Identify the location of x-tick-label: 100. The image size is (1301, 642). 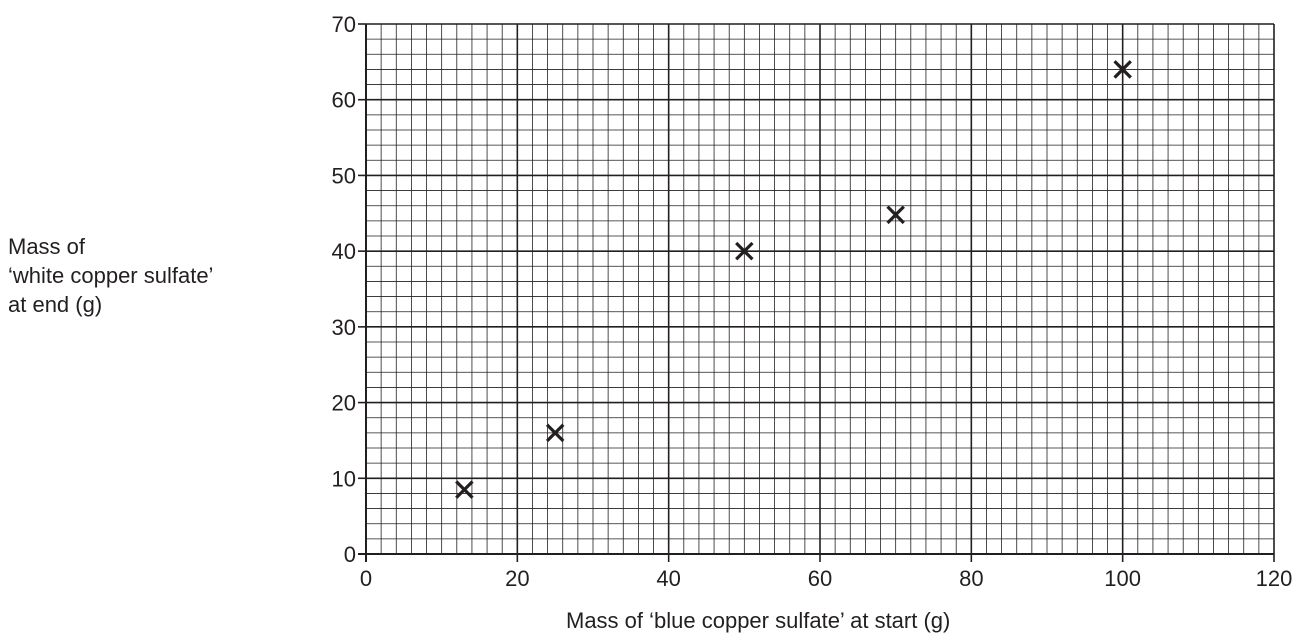
(1122, 578).